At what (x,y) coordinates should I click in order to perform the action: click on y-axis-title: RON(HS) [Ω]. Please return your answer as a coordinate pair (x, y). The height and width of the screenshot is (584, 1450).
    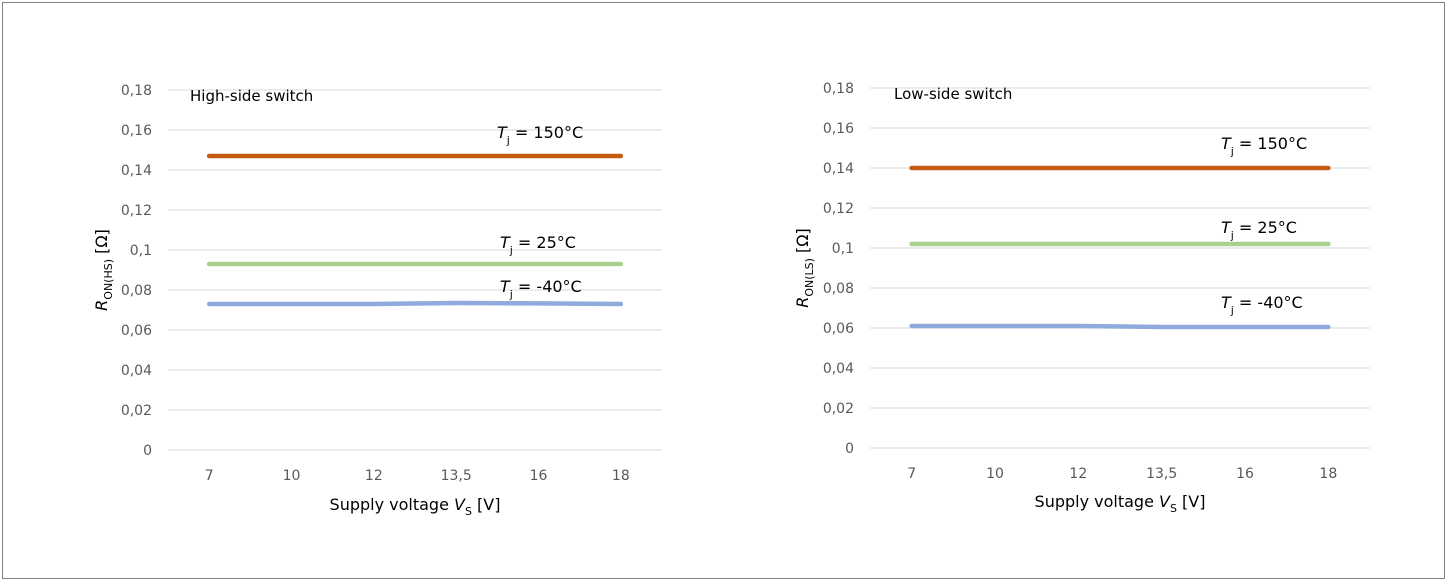
    Looking at the image, I should click on (103, 270).